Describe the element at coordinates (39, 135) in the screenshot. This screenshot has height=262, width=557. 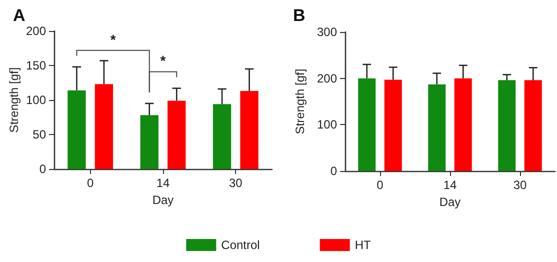
I see `y-tick-label: 50` at that location.